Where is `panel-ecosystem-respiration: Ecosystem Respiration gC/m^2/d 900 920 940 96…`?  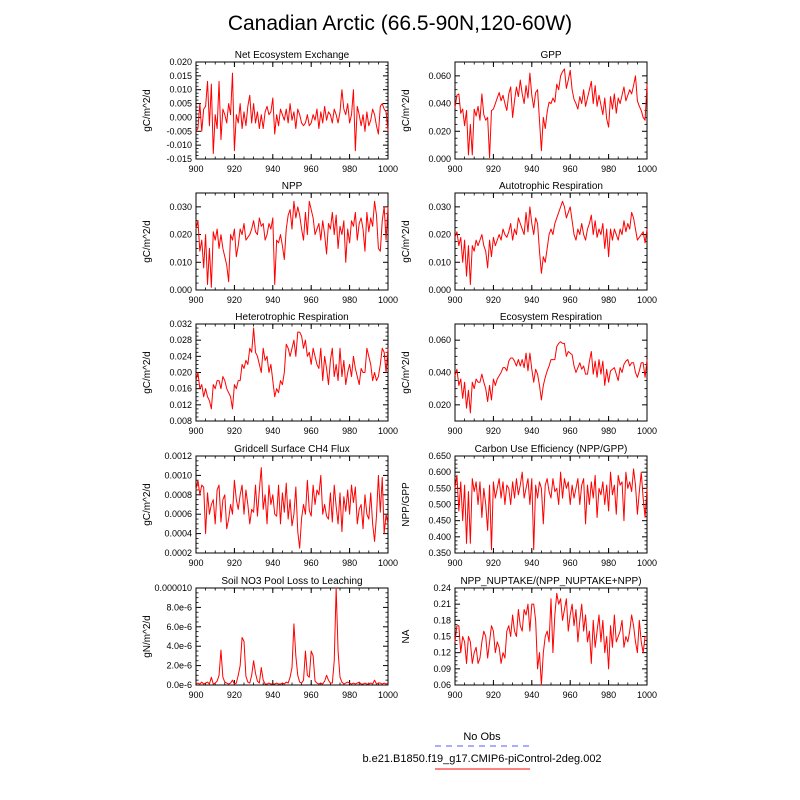 panel-ecosystem-respiration: Ecosystem Respiration gC/m^2/d 900 920 940 96… is located at coordinates (529, 374).